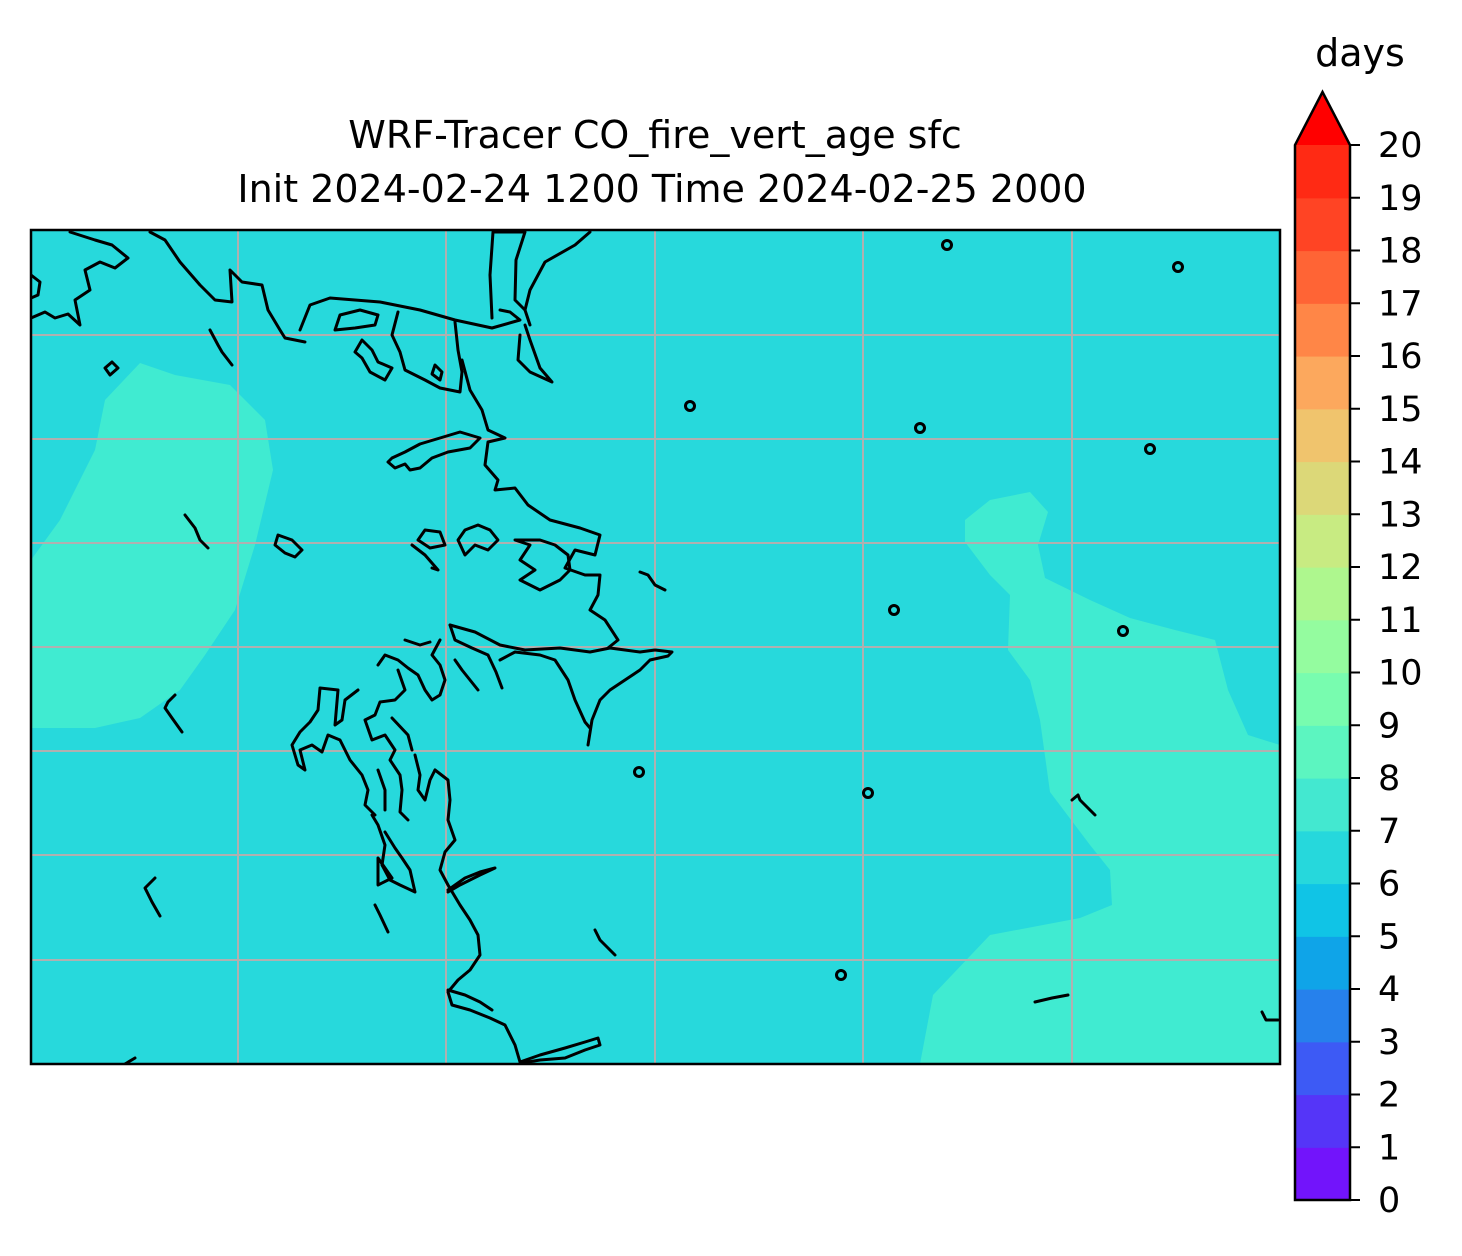  Describe the element at coordinates (152, 479) in the screenshot. I see `age-region-7-8-west` at that location.